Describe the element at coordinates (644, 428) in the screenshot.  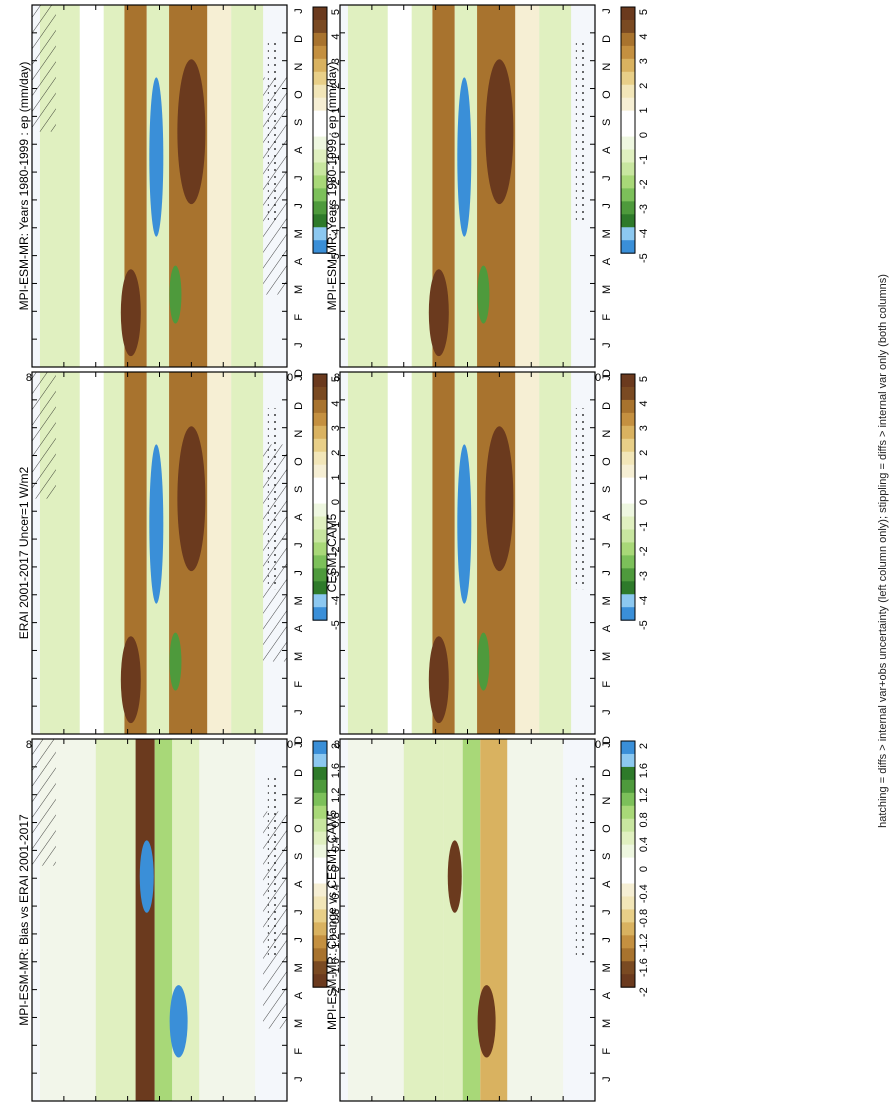
I see `colorbar-tick-label: 3` at that location.